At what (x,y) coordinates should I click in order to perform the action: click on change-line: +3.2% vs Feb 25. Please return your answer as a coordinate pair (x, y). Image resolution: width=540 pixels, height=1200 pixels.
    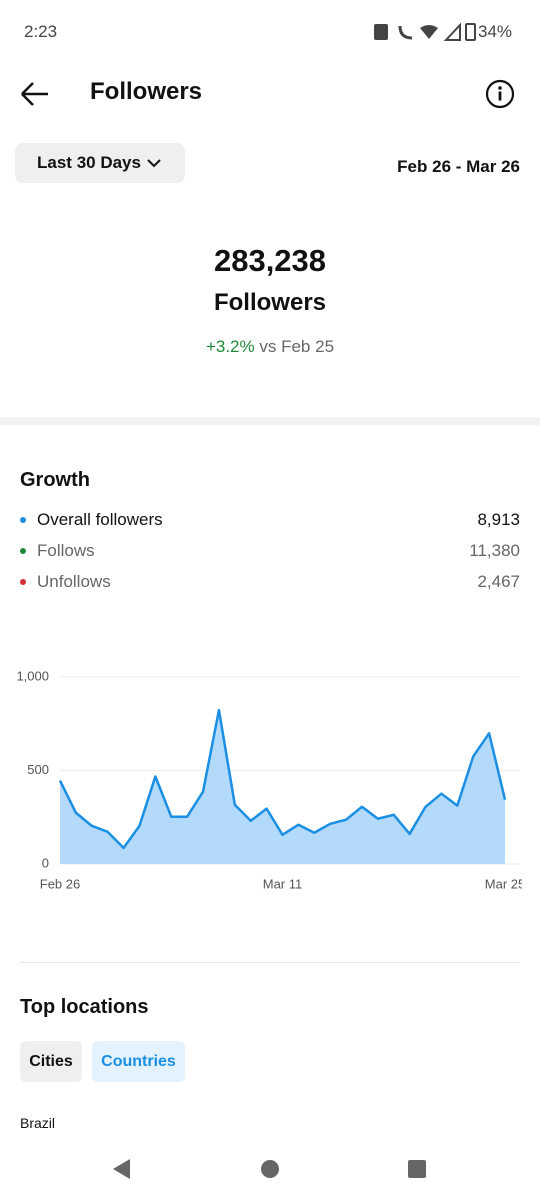
    Looking at the image, I should click on (270, 347).